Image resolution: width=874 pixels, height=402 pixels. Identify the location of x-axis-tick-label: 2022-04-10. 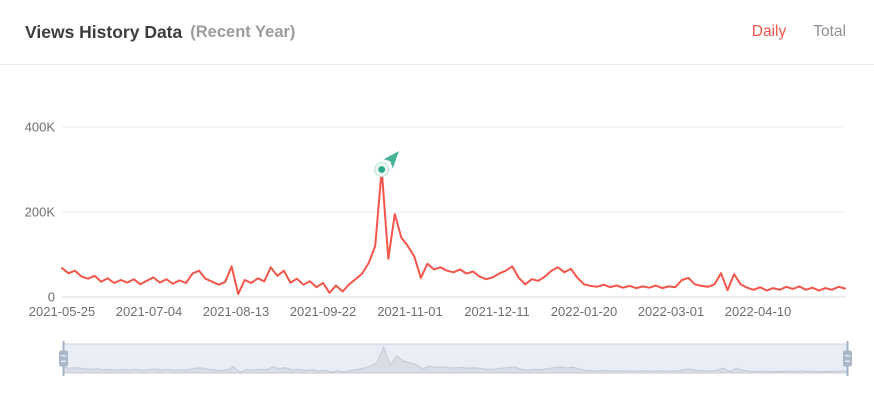
(758, 311).